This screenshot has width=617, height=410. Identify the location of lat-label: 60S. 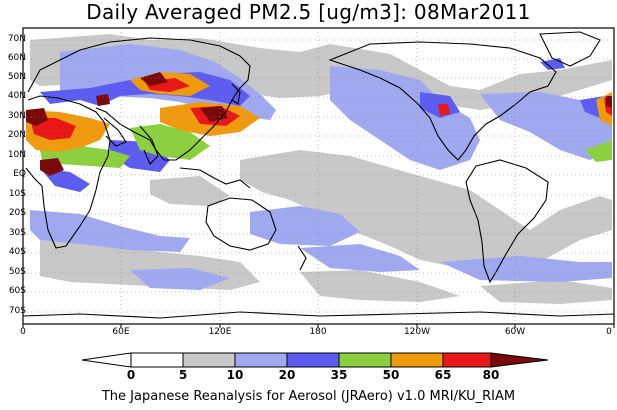
(17, 291).